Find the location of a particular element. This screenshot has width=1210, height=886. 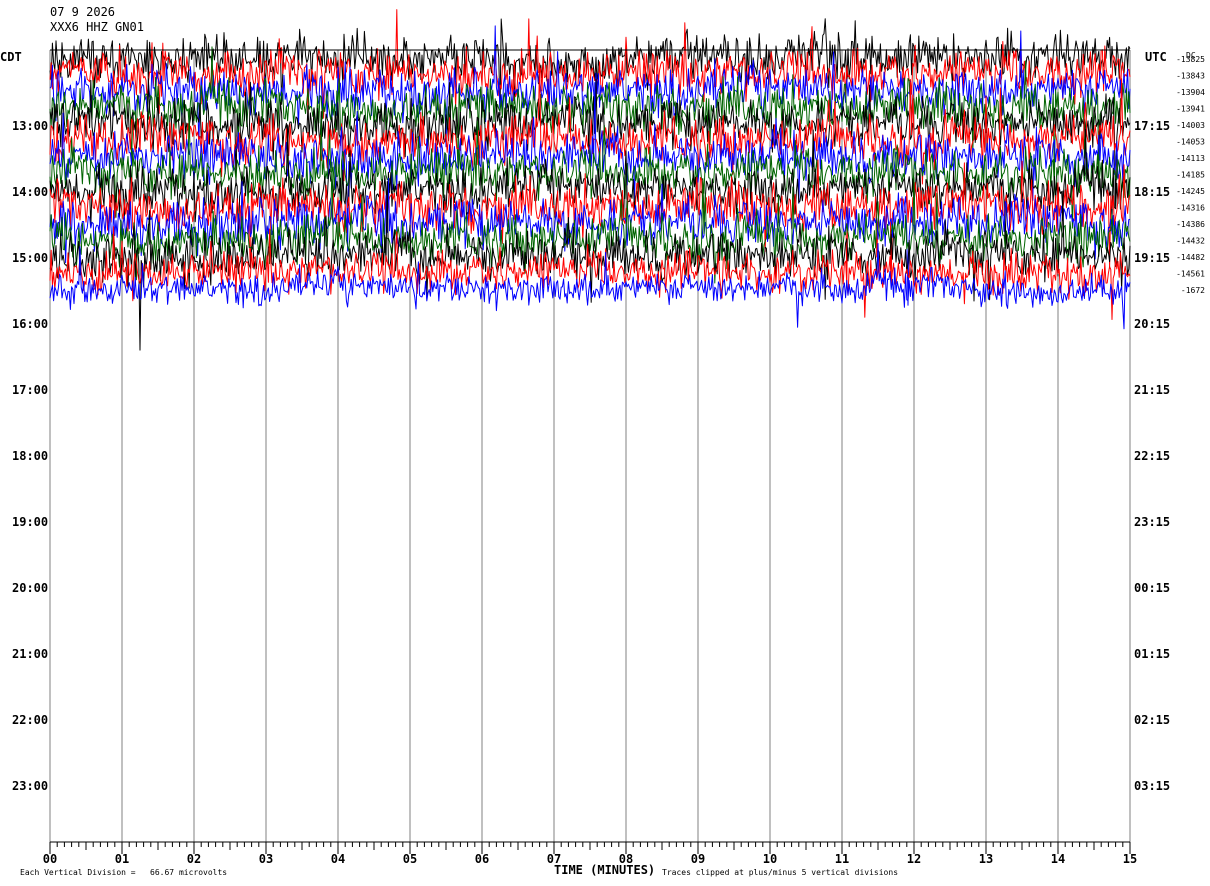

right-hour-label: 01:15 is located at coordinates (1152, 654).